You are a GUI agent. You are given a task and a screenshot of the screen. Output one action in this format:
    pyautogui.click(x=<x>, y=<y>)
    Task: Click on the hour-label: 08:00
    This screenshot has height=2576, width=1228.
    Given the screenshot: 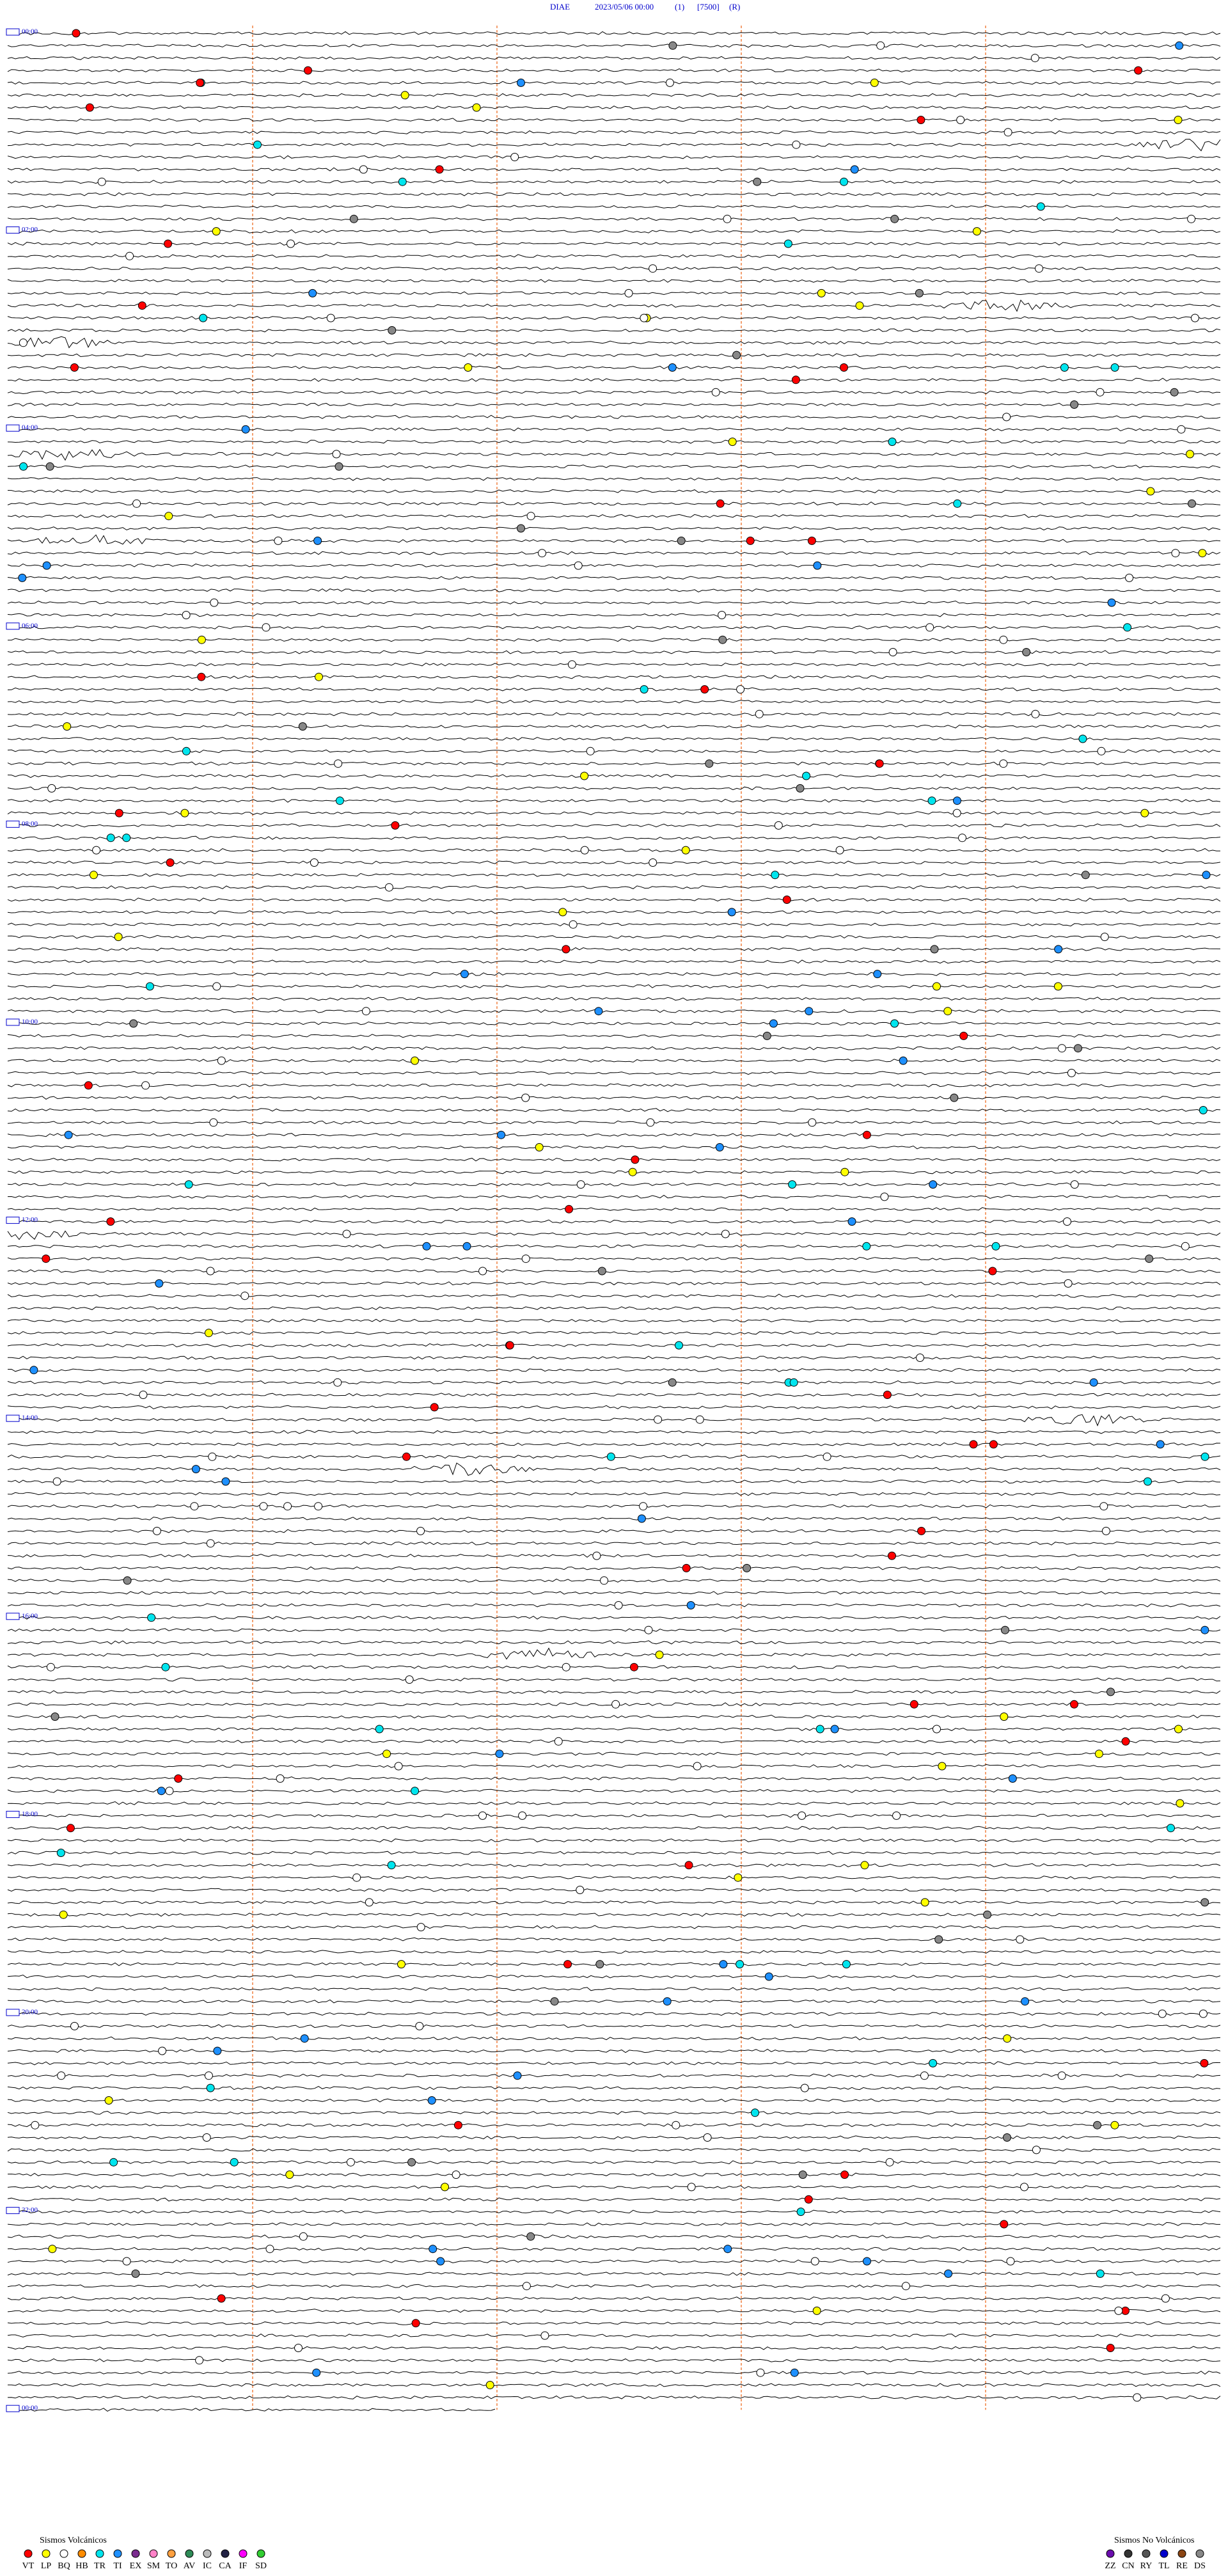 What is the action you would take?
    pyautogui.click(x=30, y=824)
    